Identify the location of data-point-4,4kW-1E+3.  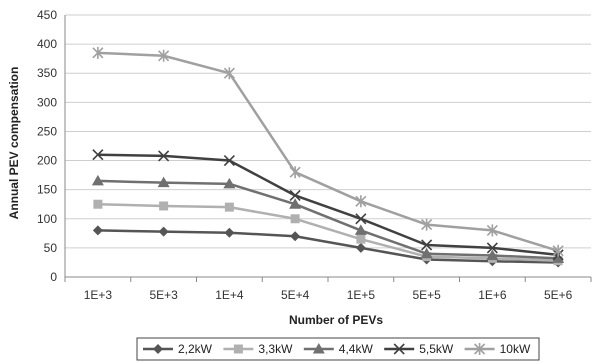
(97, 180).